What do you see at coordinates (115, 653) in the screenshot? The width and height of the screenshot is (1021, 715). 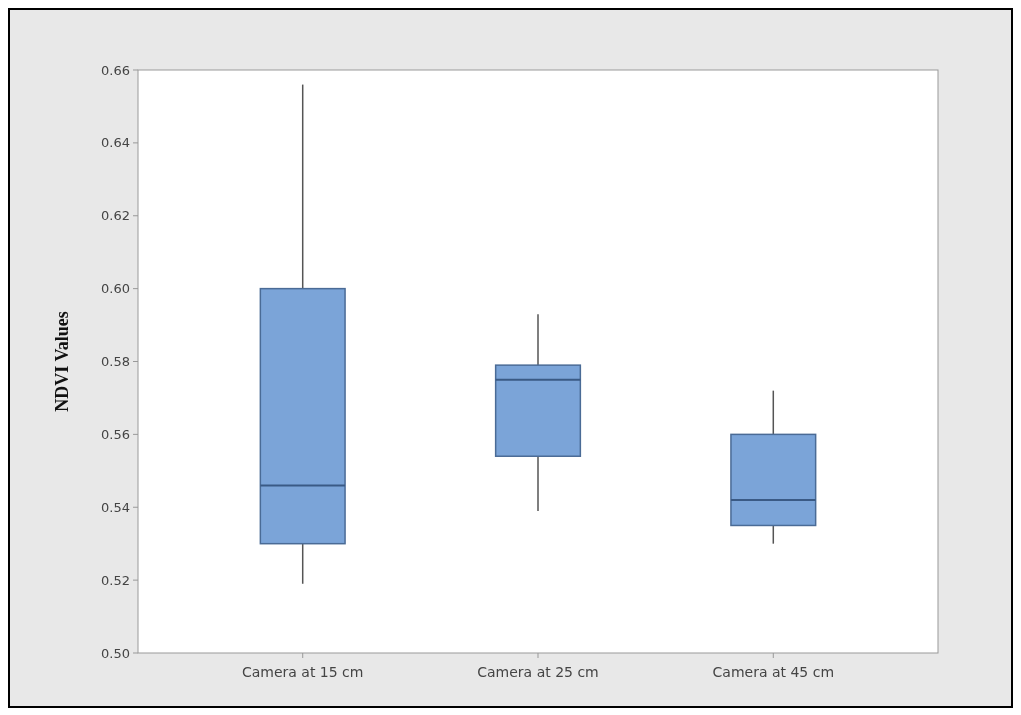 I see `y-tick-label: 0.50` at bounding box center [115, 653].